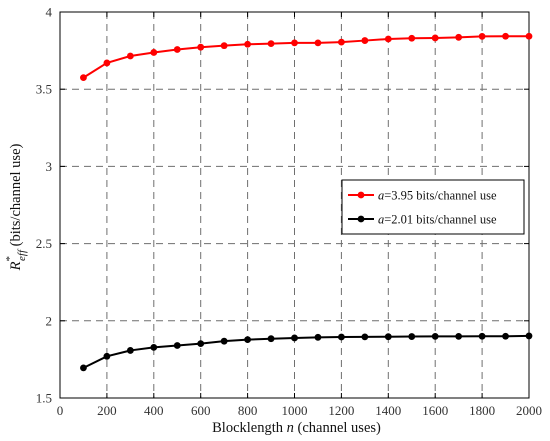  I want to click on y-tick-label: 4, so click(49, 12).